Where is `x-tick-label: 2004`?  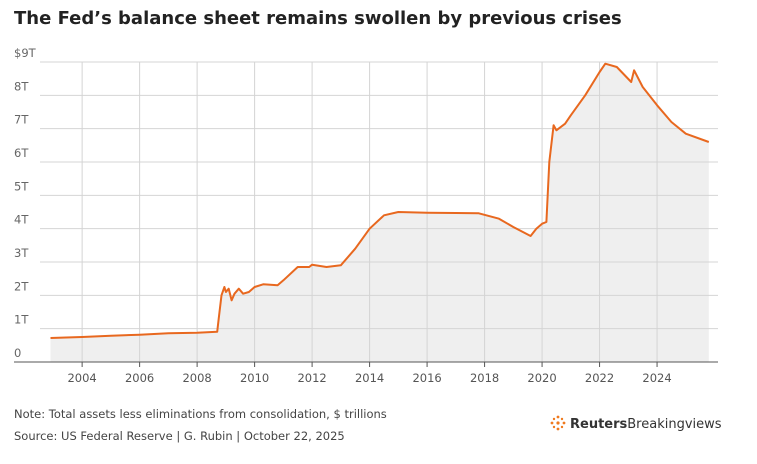 x-tick-label: 2004 is located at coordinates (81, 378).